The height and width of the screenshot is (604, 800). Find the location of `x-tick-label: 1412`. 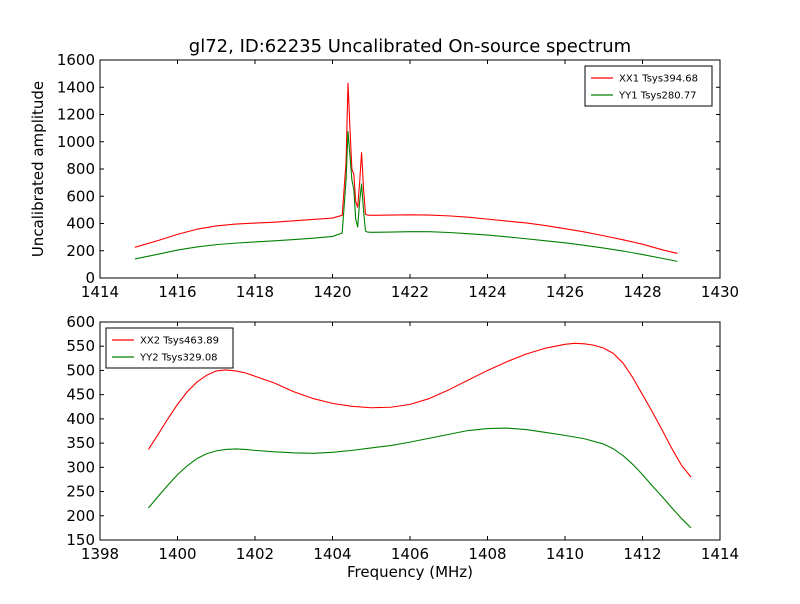

x-tick-label: 1412 is located at coordinates (642, 554).